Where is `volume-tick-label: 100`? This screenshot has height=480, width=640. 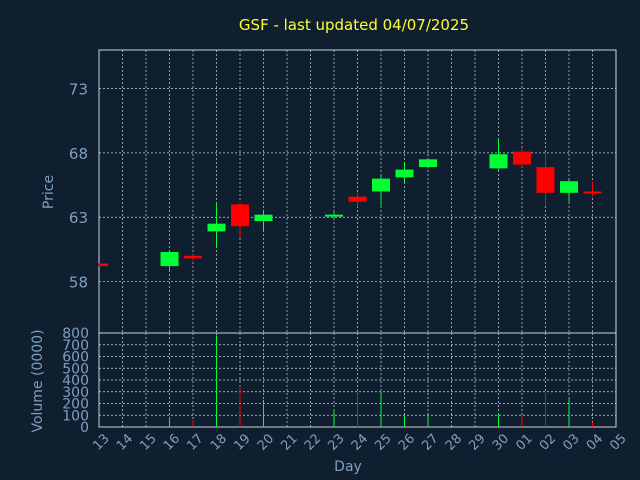 volume-tick-label: 100 is located at coordinates (75, 416).